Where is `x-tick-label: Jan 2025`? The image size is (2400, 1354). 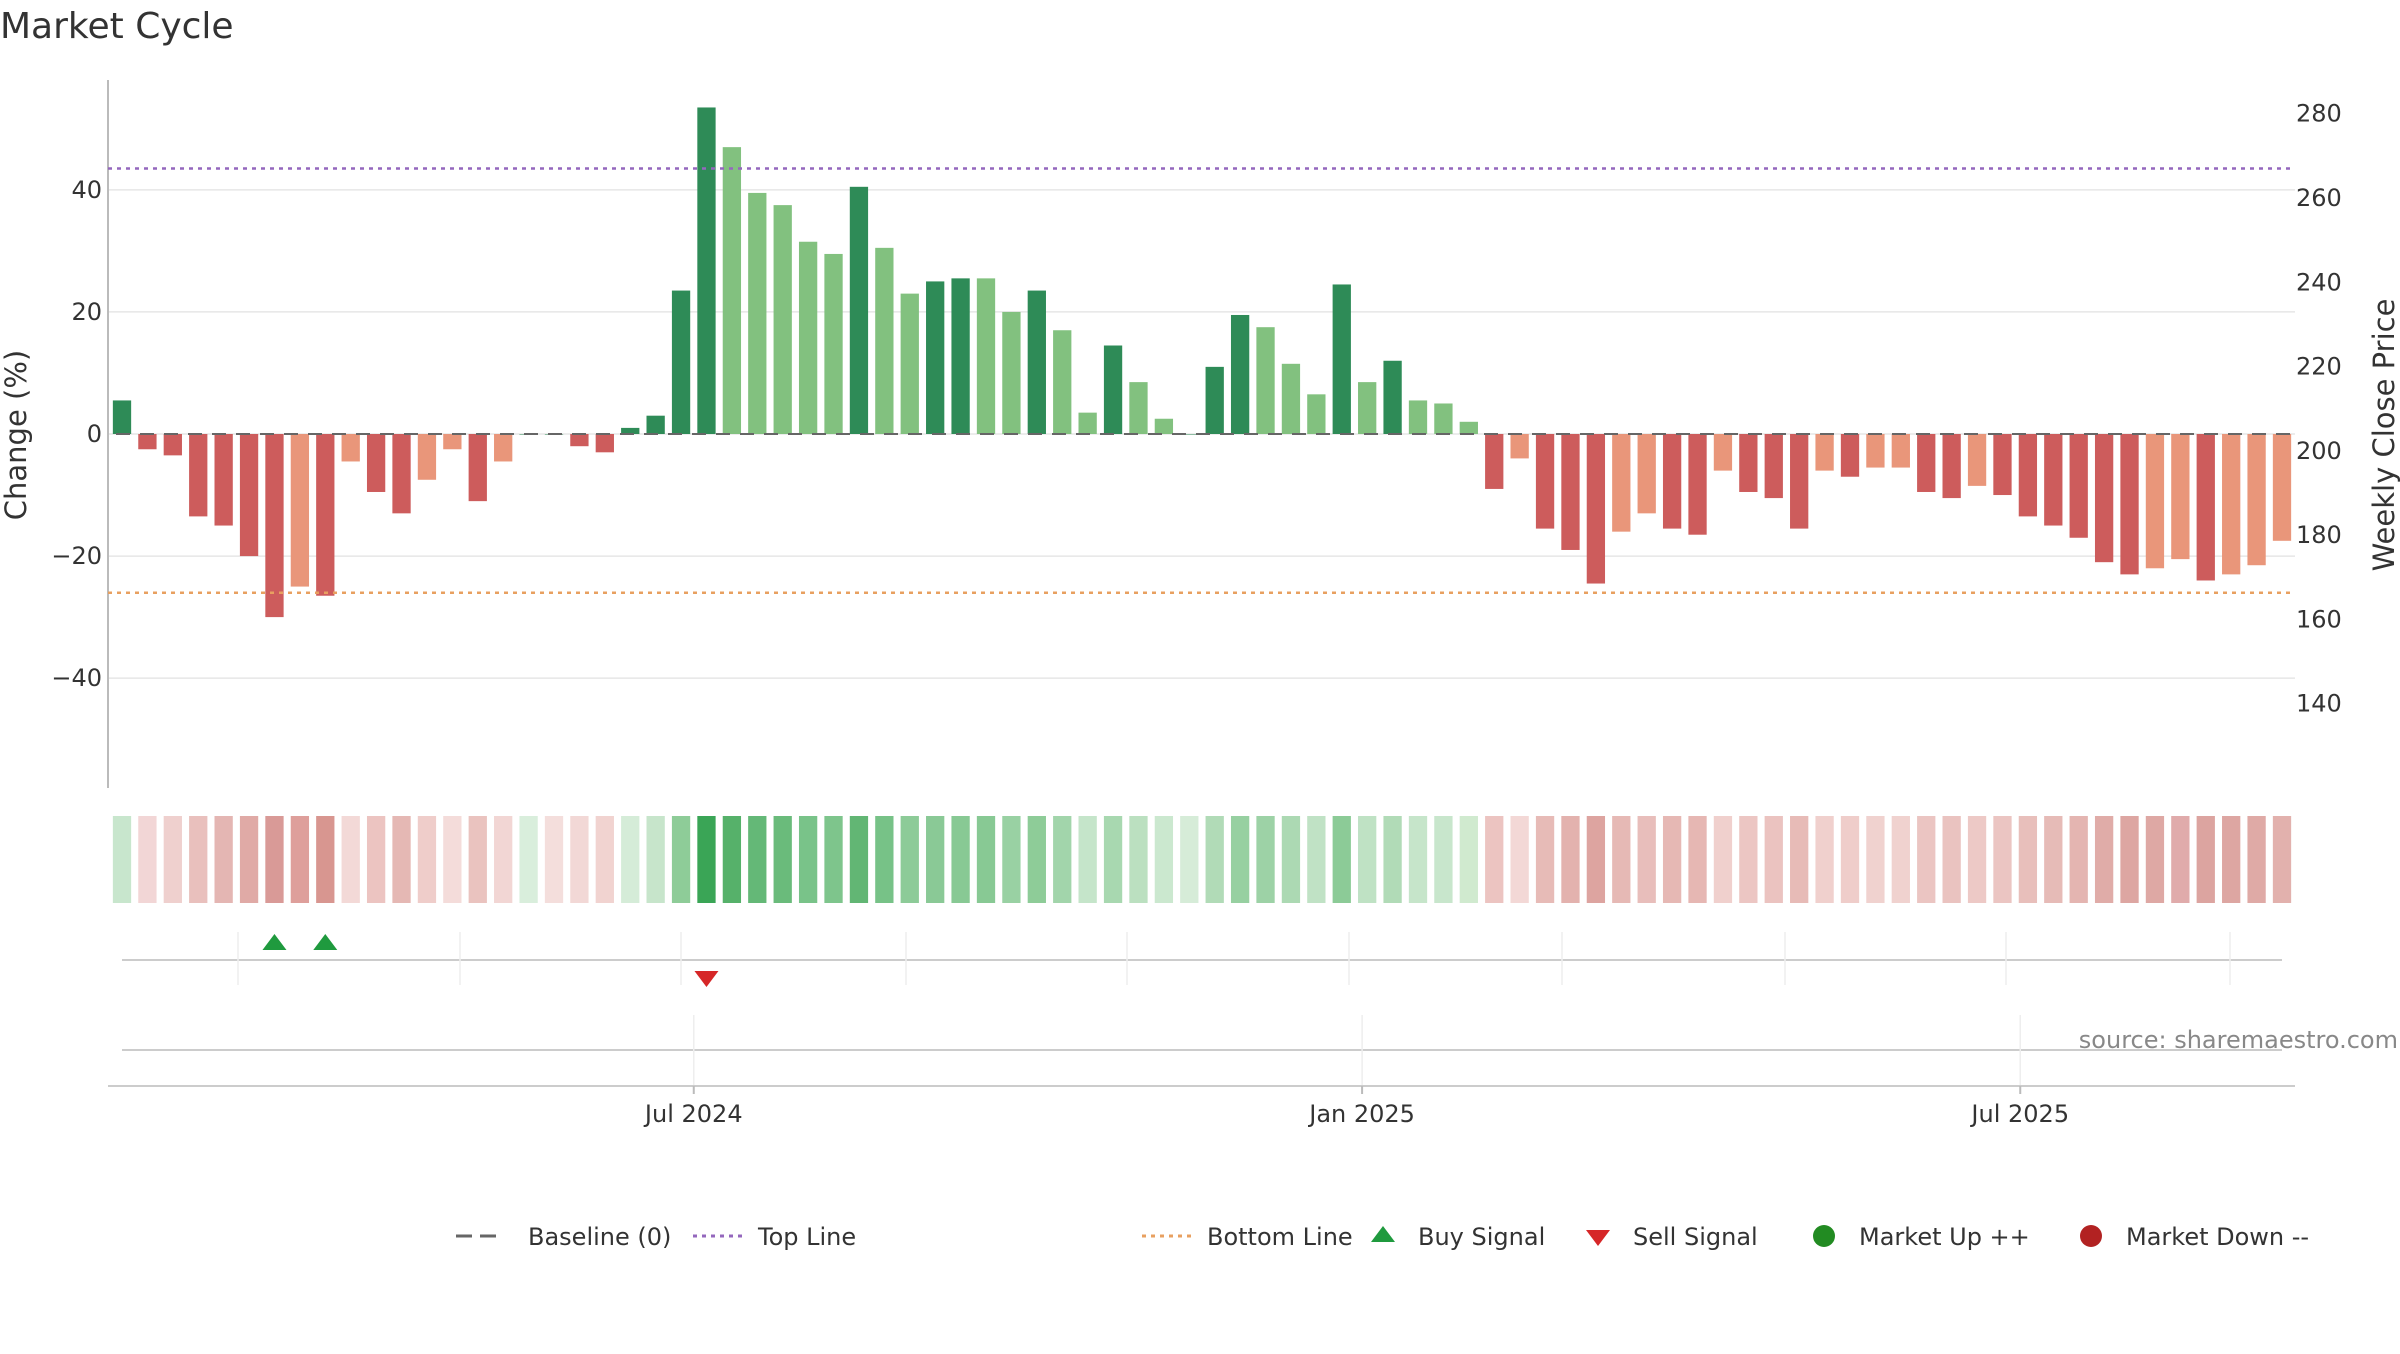
x-tick-label: Jan 2025 is located at coordinates (1361, 1114).